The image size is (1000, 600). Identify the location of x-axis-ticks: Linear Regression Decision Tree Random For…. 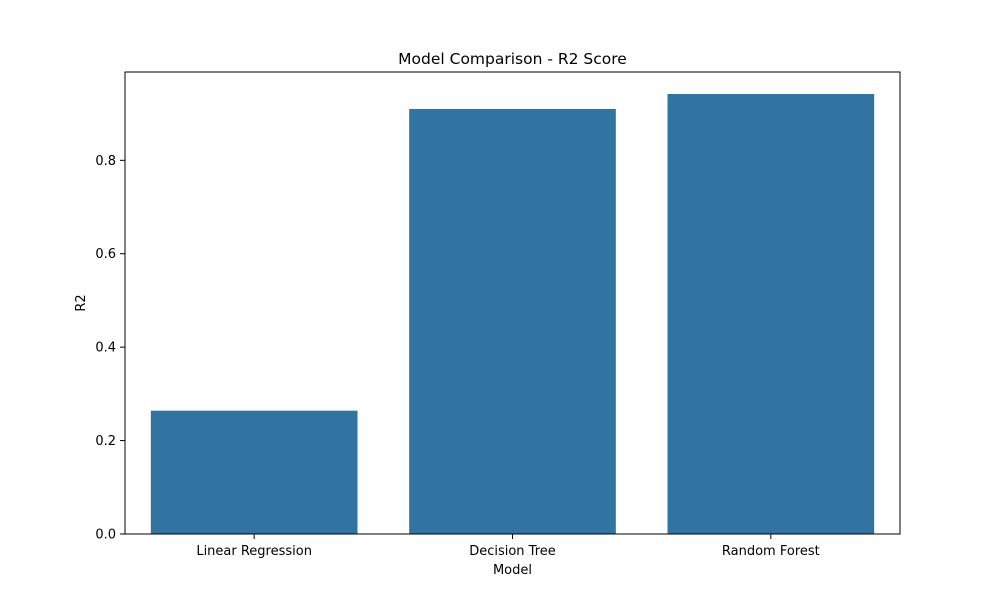
(508, 546).